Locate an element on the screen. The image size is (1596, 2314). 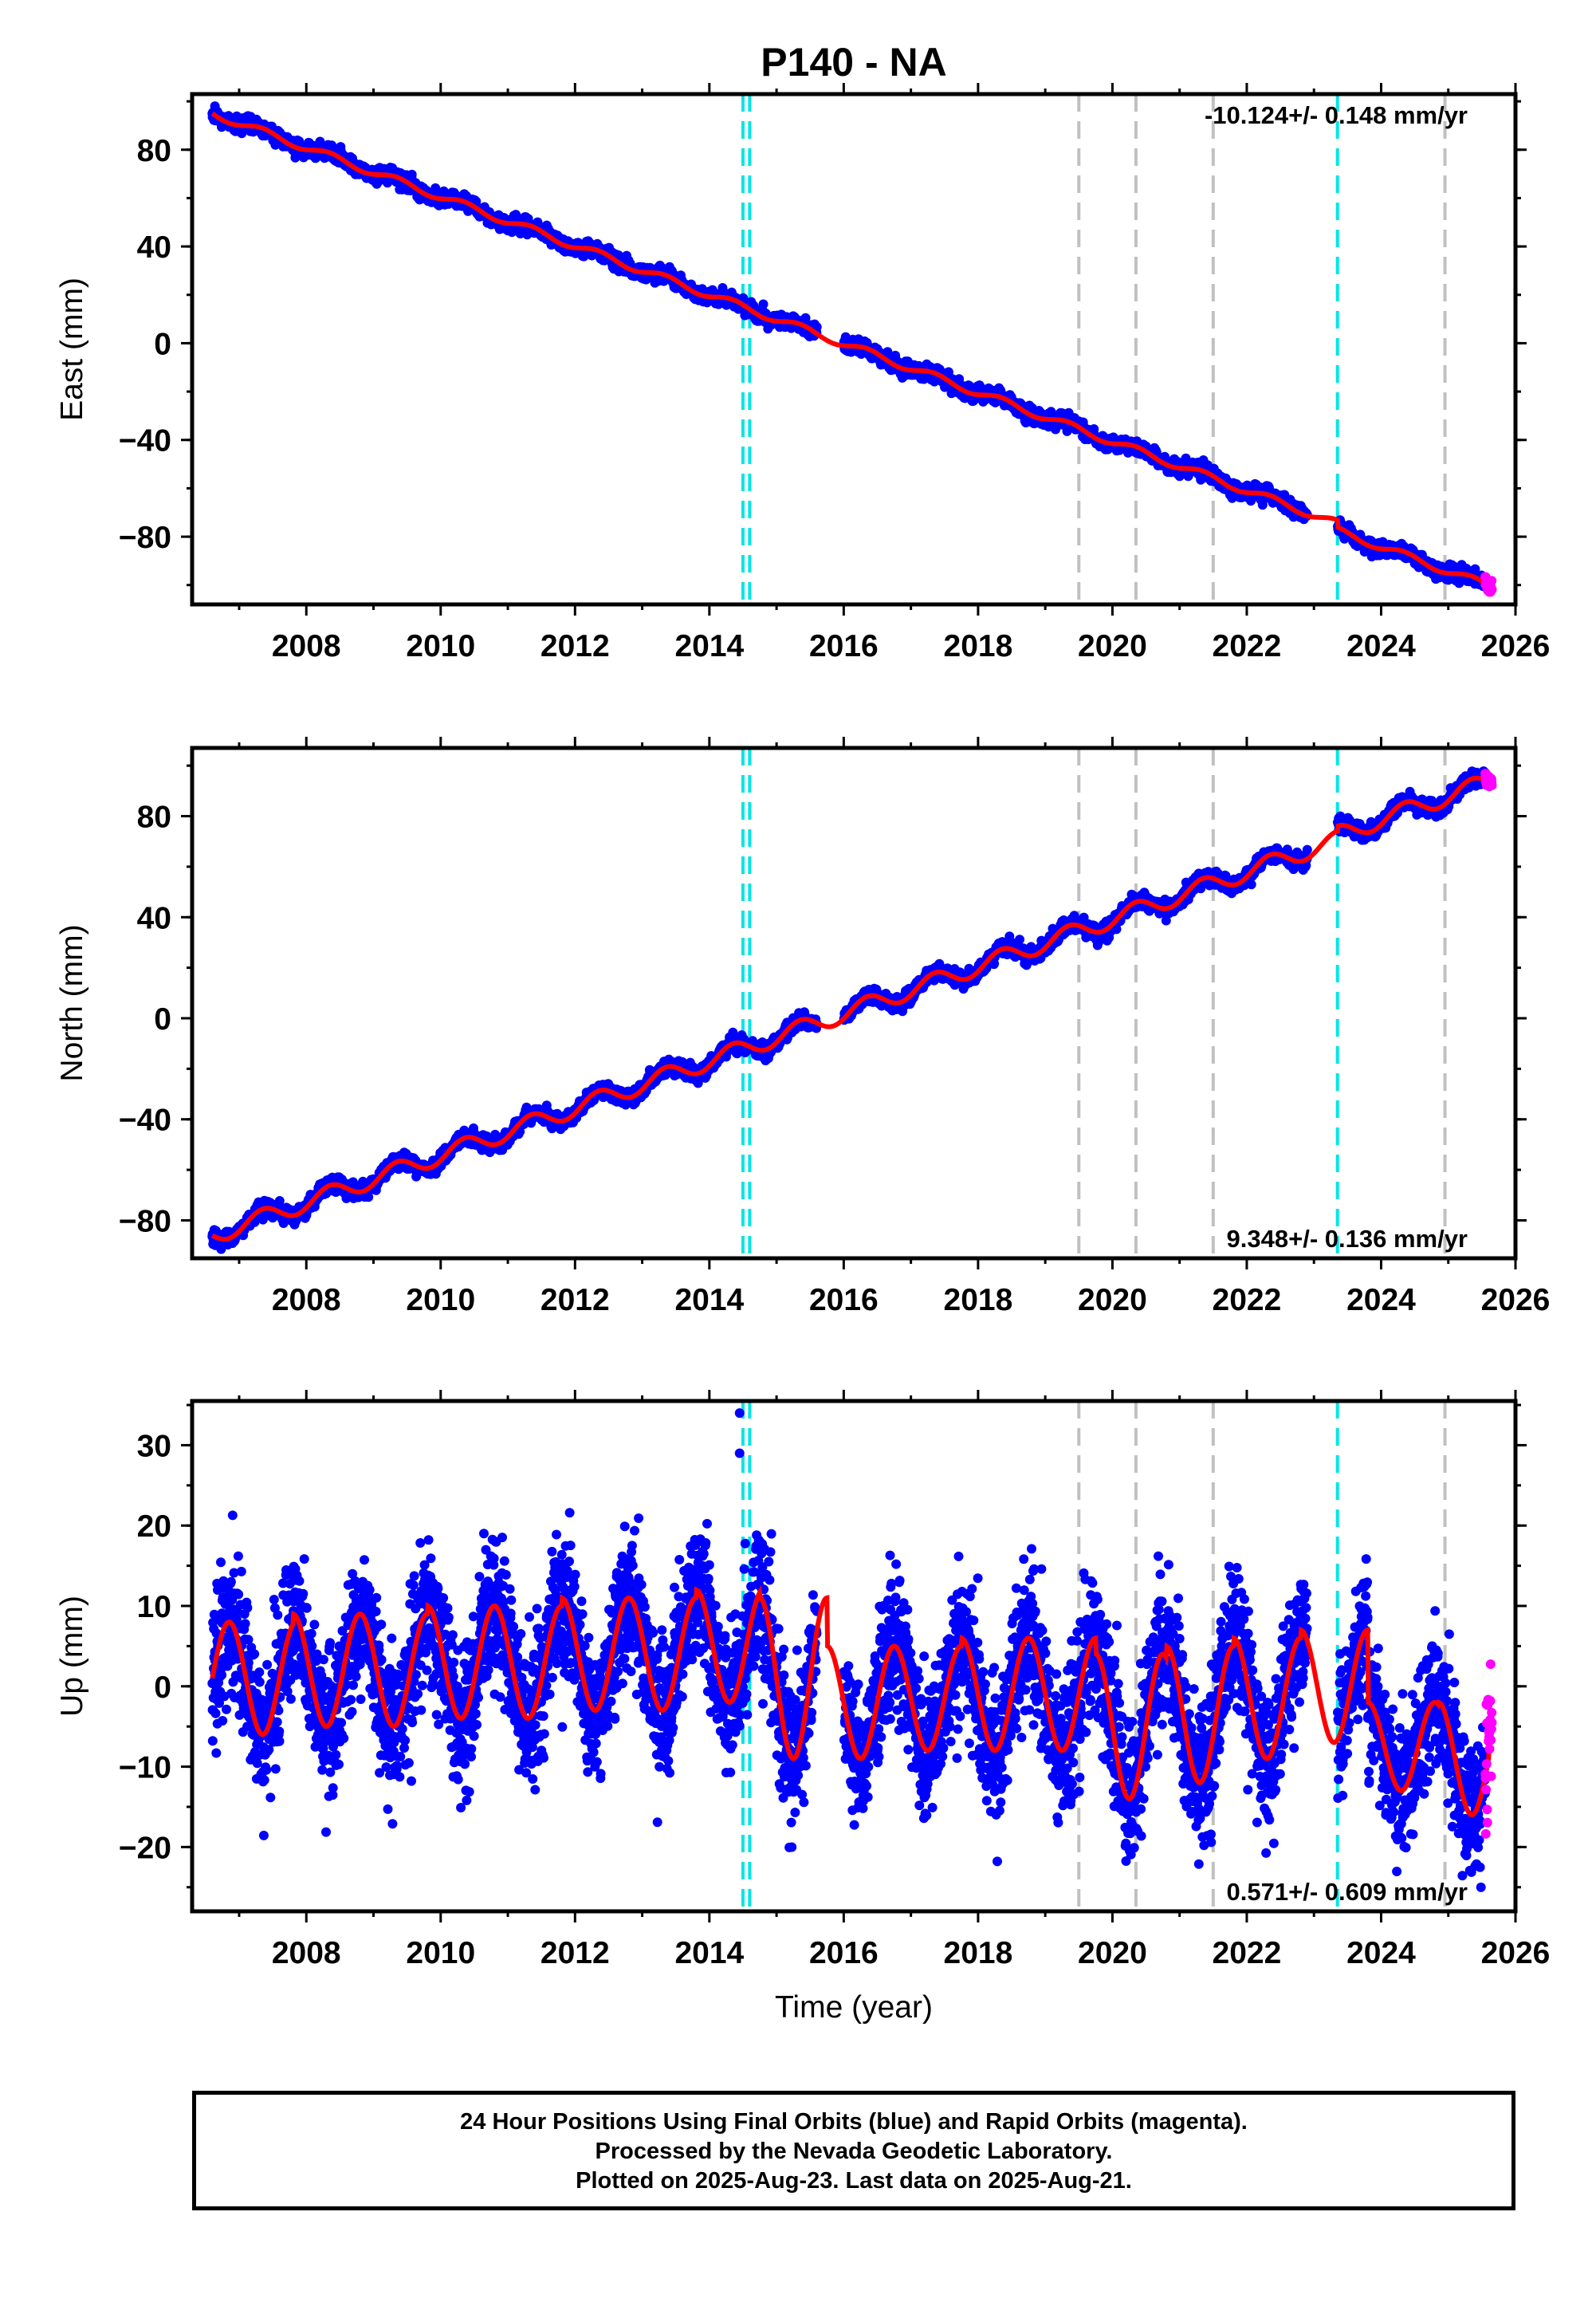
figure-title: P140 - NA is located at coordinates (853, 62).